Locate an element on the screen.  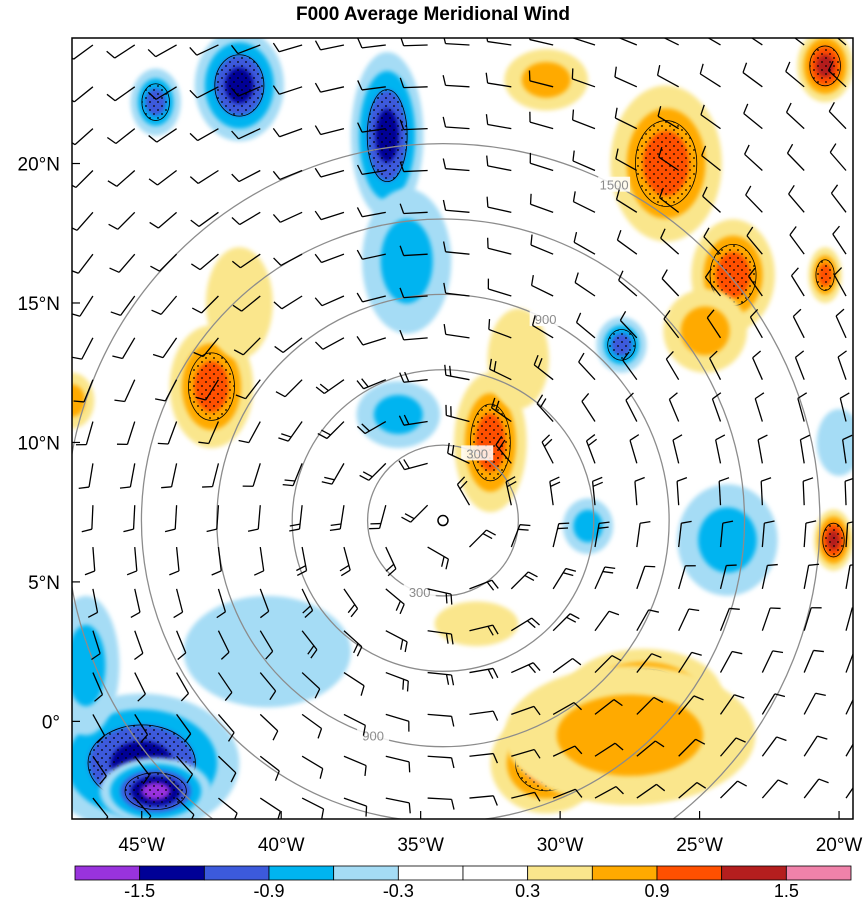
latitude-axis: 0° 5°N 10°N 15°N 20°N is located at coordinates (49, 444).